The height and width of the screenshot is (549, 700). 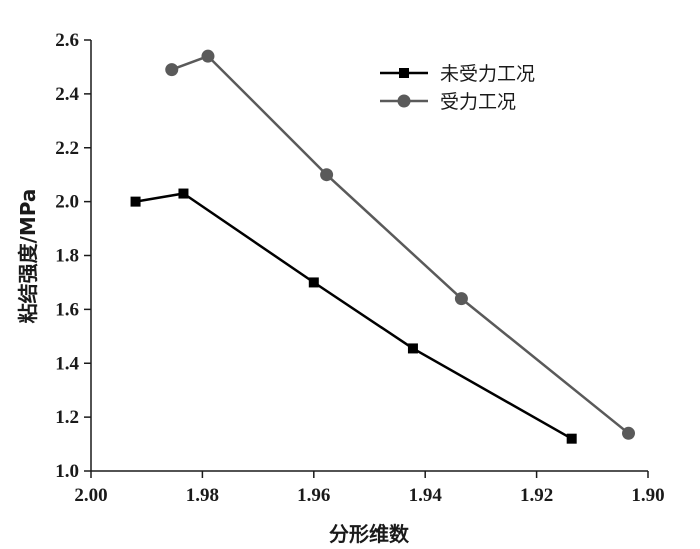 I want to click on x-tick-label-5: 1.90, so click(x=647, y=495).